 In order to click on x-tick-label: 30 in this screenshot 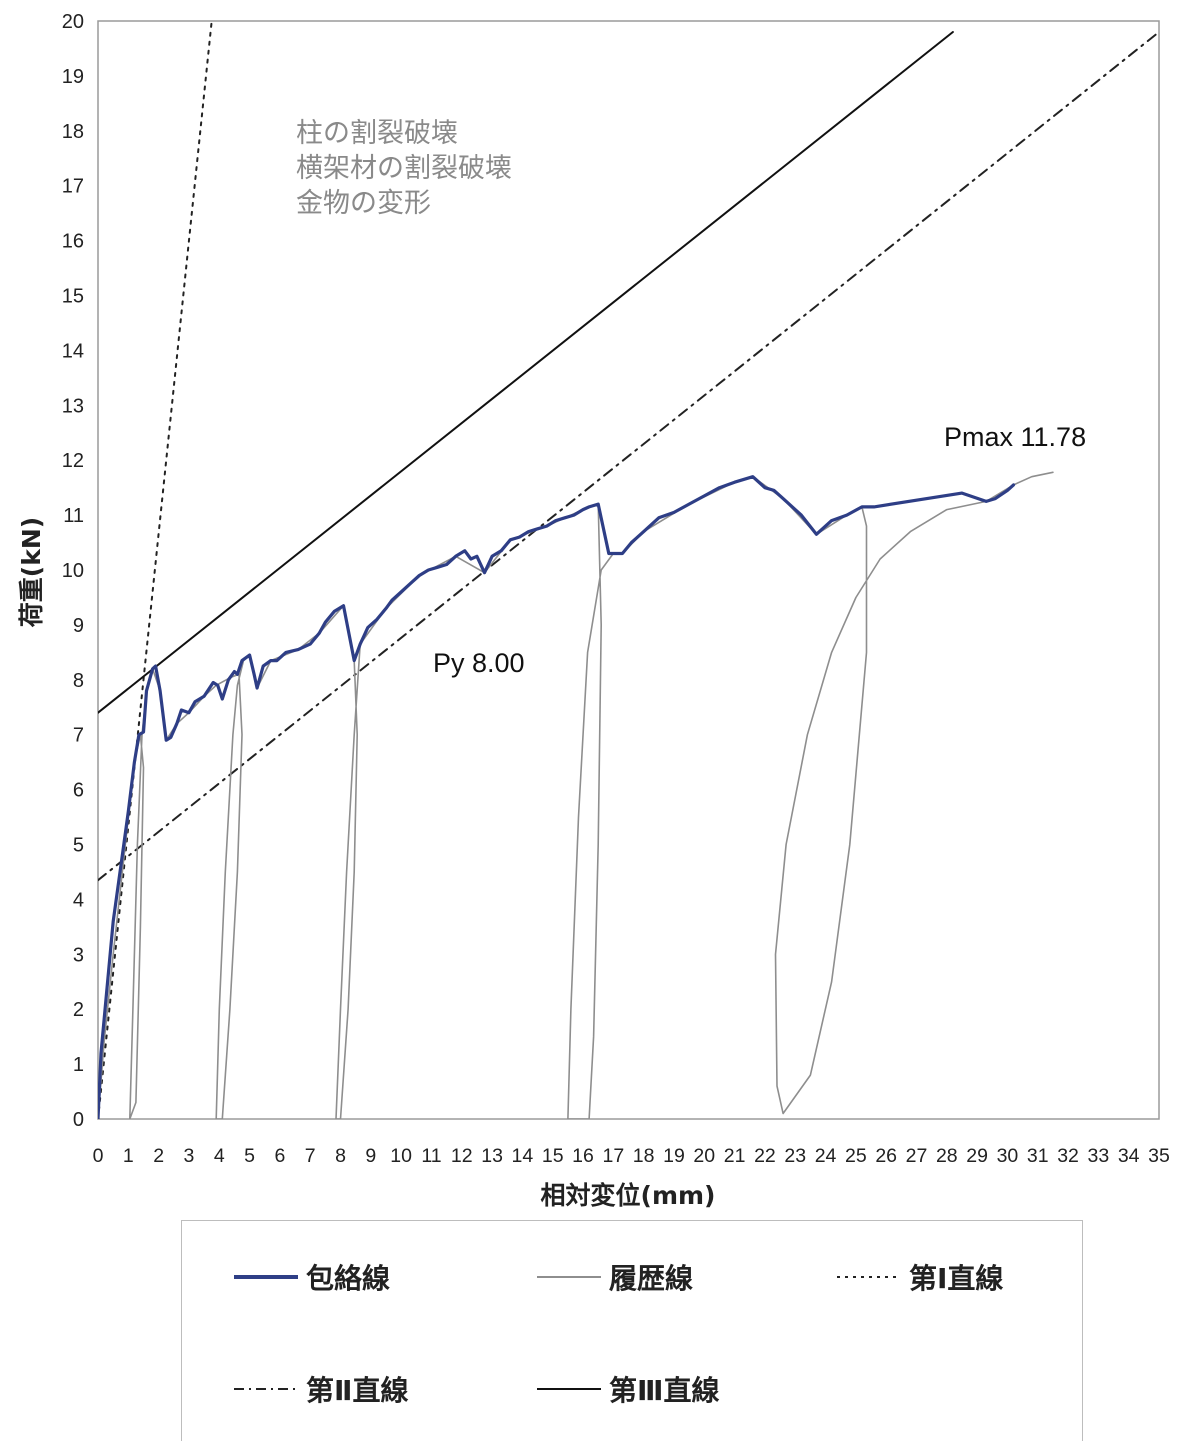, I will do `click(1008, 1156)`.